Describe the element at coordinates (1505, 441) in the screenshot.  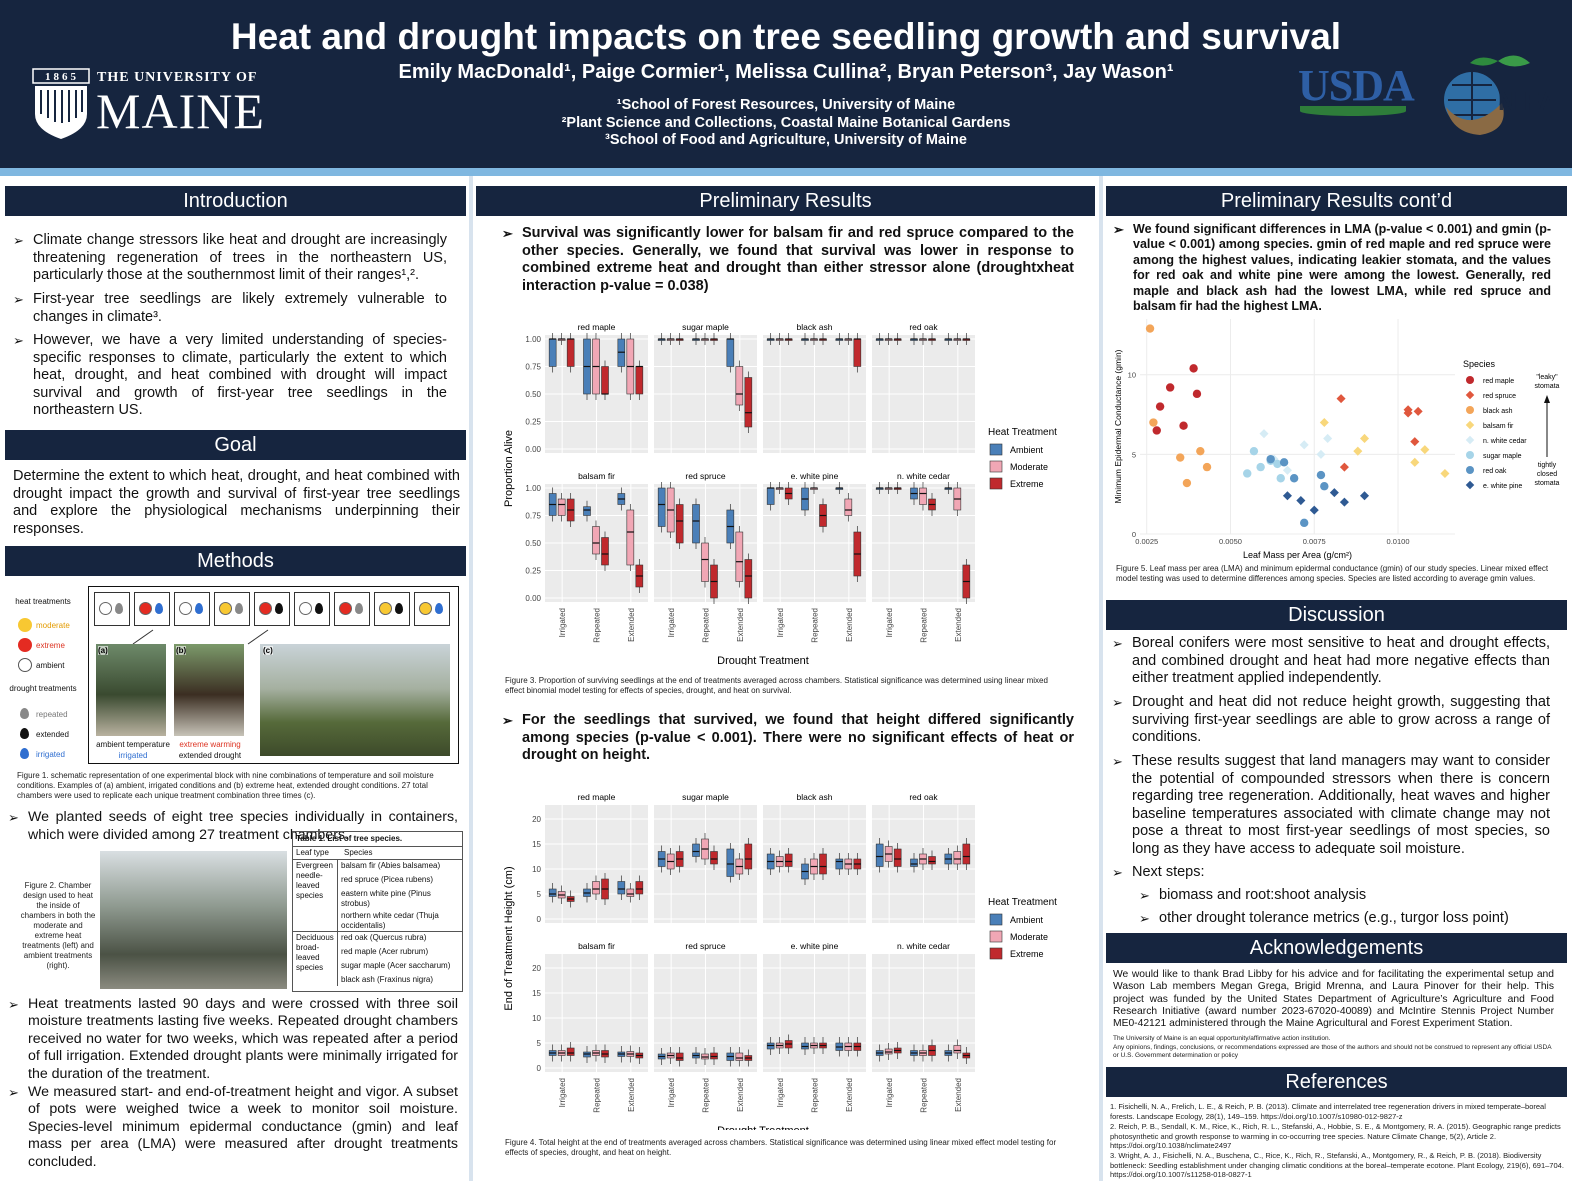
I see `legend-label: n. white cedar` at that location.